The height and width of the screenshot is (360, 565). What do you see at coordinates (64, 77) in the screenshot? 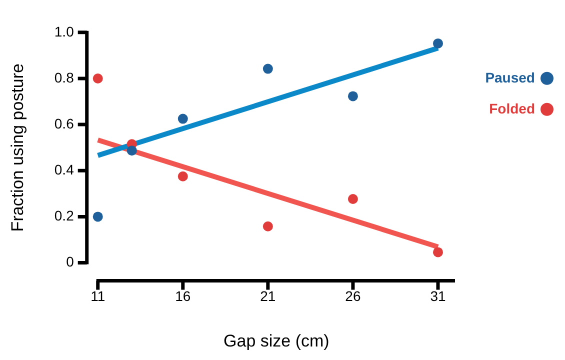
I see `y-tick-label: 0.8` at bounding box center [64, 77].